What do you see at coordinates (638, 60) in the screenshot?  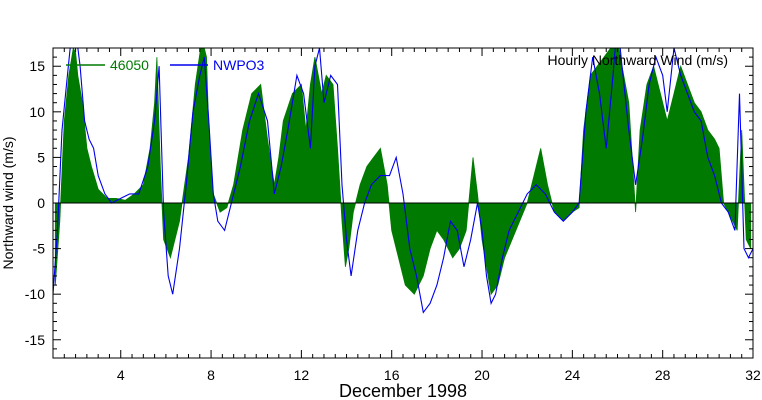 I see `chart-annotation: Hourly Northward Wind (m/s)` at bounding box center [638, 60].